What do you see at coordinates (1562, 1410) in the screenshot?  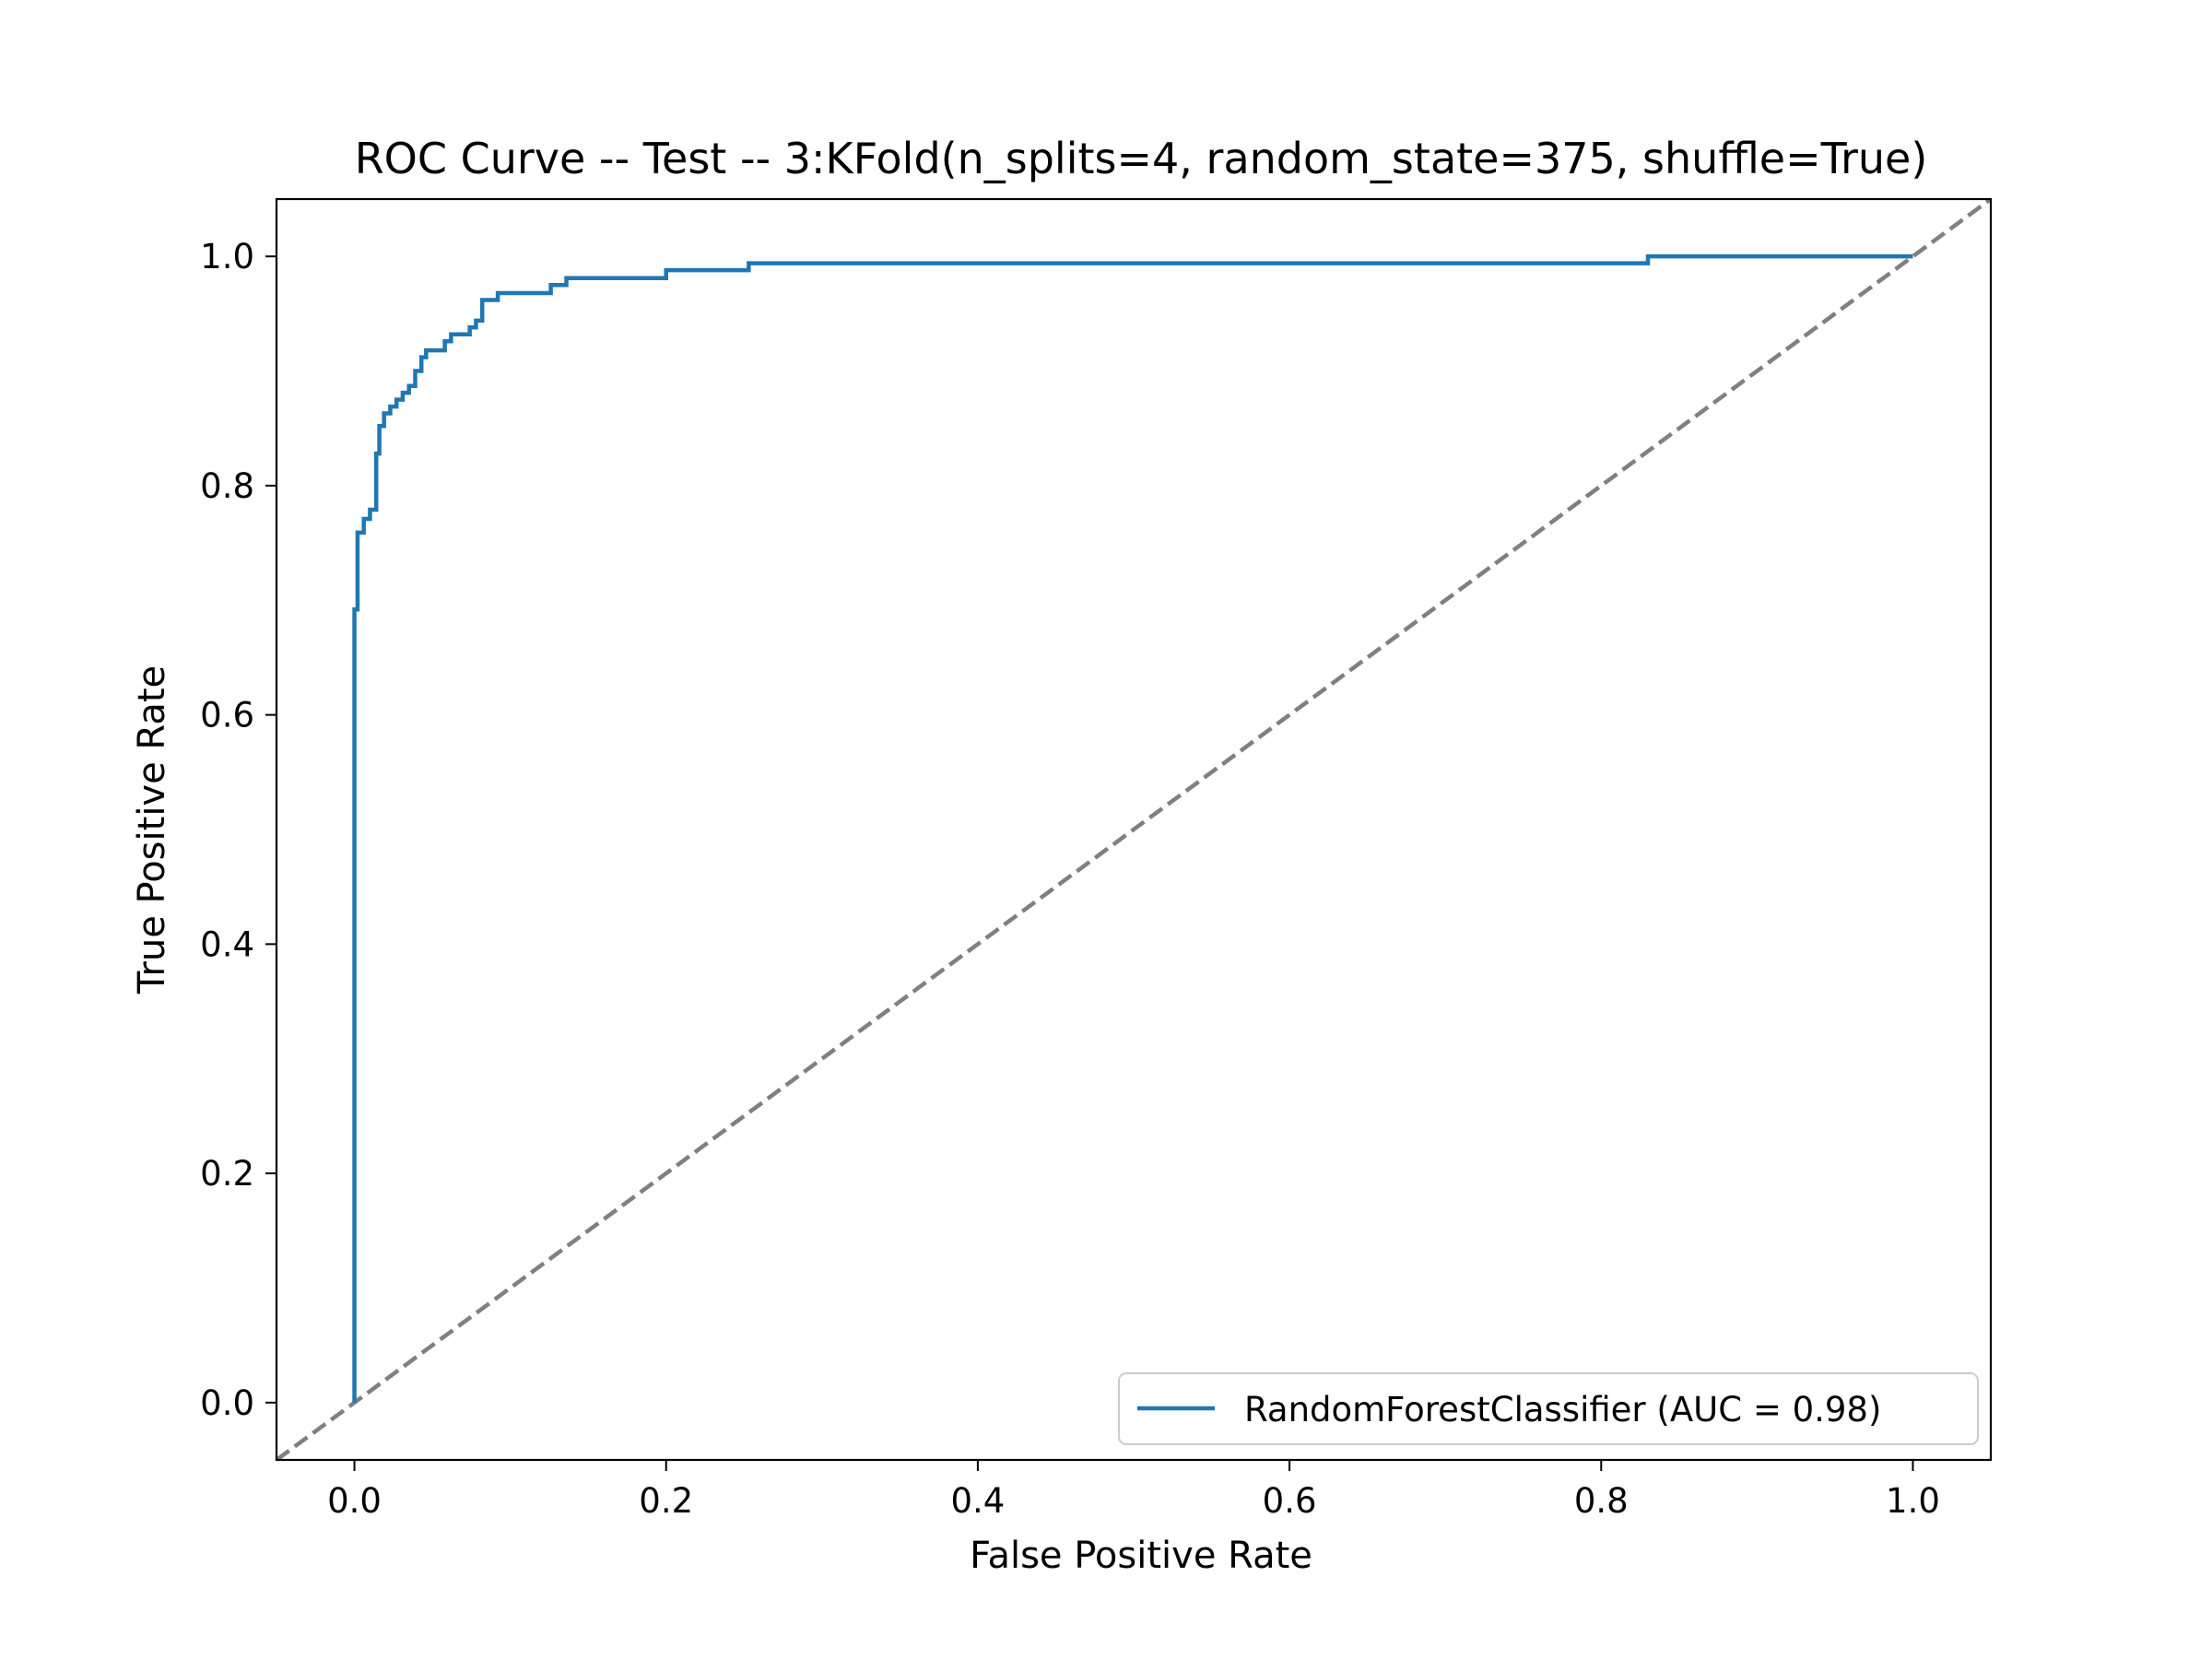 I see `legend-label: RandomForestClassifier (AUC = 0.98)` at bounding box center [1562, 1410].